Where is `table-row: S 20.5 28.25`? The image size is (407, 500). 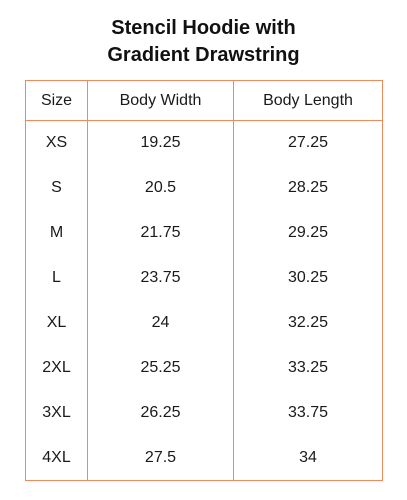 table-row: S 20.5 28.25 is located at coordinates (204, 188).